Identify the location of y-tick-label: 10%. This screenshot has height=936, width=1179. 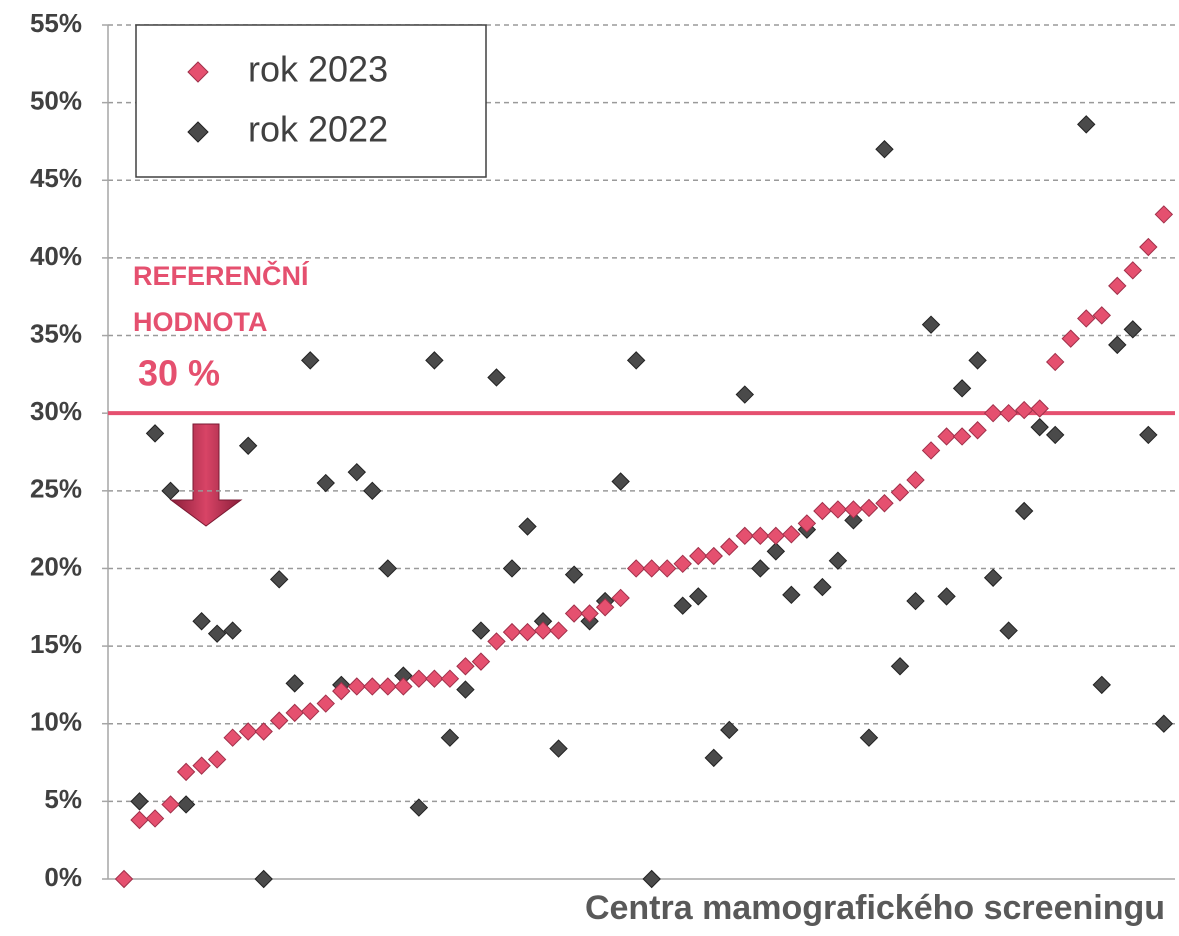
(56, 722).